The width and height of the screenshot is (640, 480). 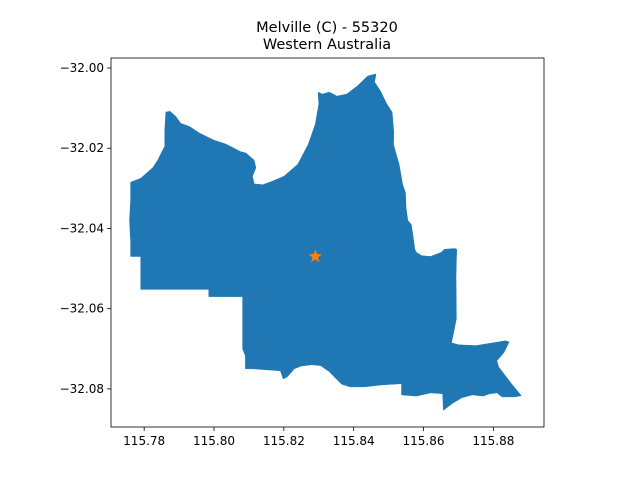 I want to click on x-axis: 115.78 115.80 115.82 115.84 115.86 115.88, so click(x=318, y=437).